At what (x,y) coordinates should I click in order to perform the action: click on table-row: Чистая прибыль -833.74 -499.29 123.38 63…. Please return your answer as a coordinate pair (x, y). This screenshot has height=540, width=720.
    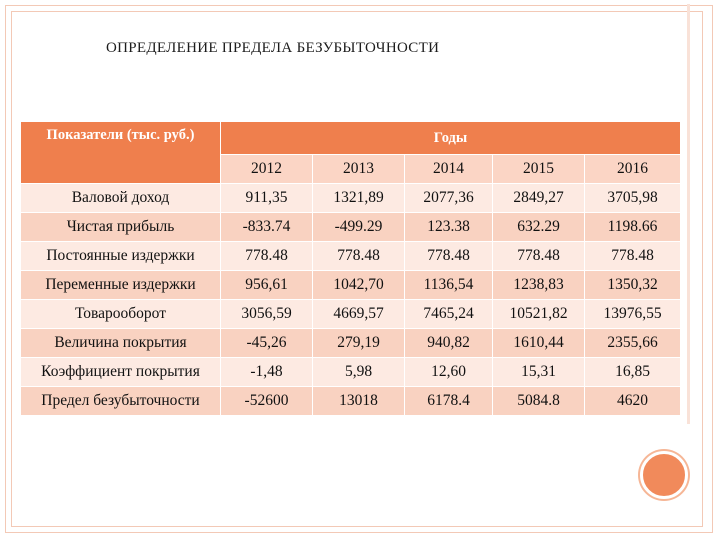
    Looking at the image, I should click on (350, 227).